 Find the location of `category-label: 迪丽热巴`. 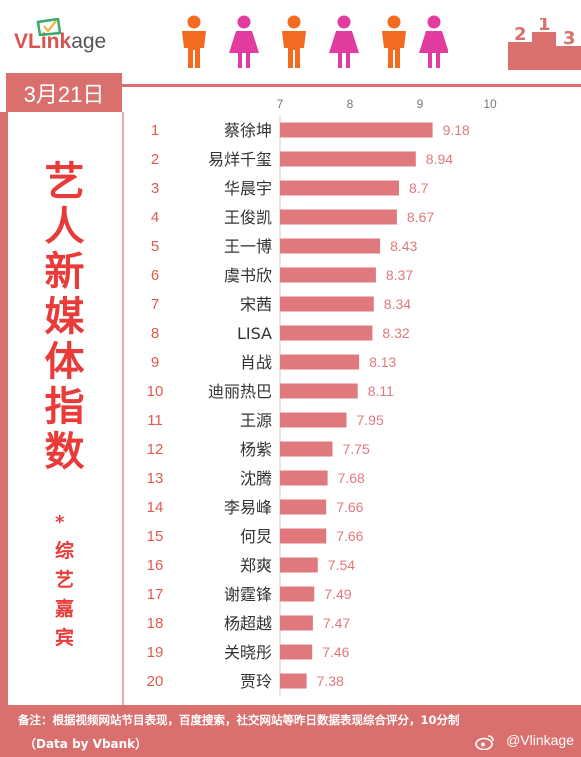

category-label: 迪丽热巴 is located at coordinates (240, 391).